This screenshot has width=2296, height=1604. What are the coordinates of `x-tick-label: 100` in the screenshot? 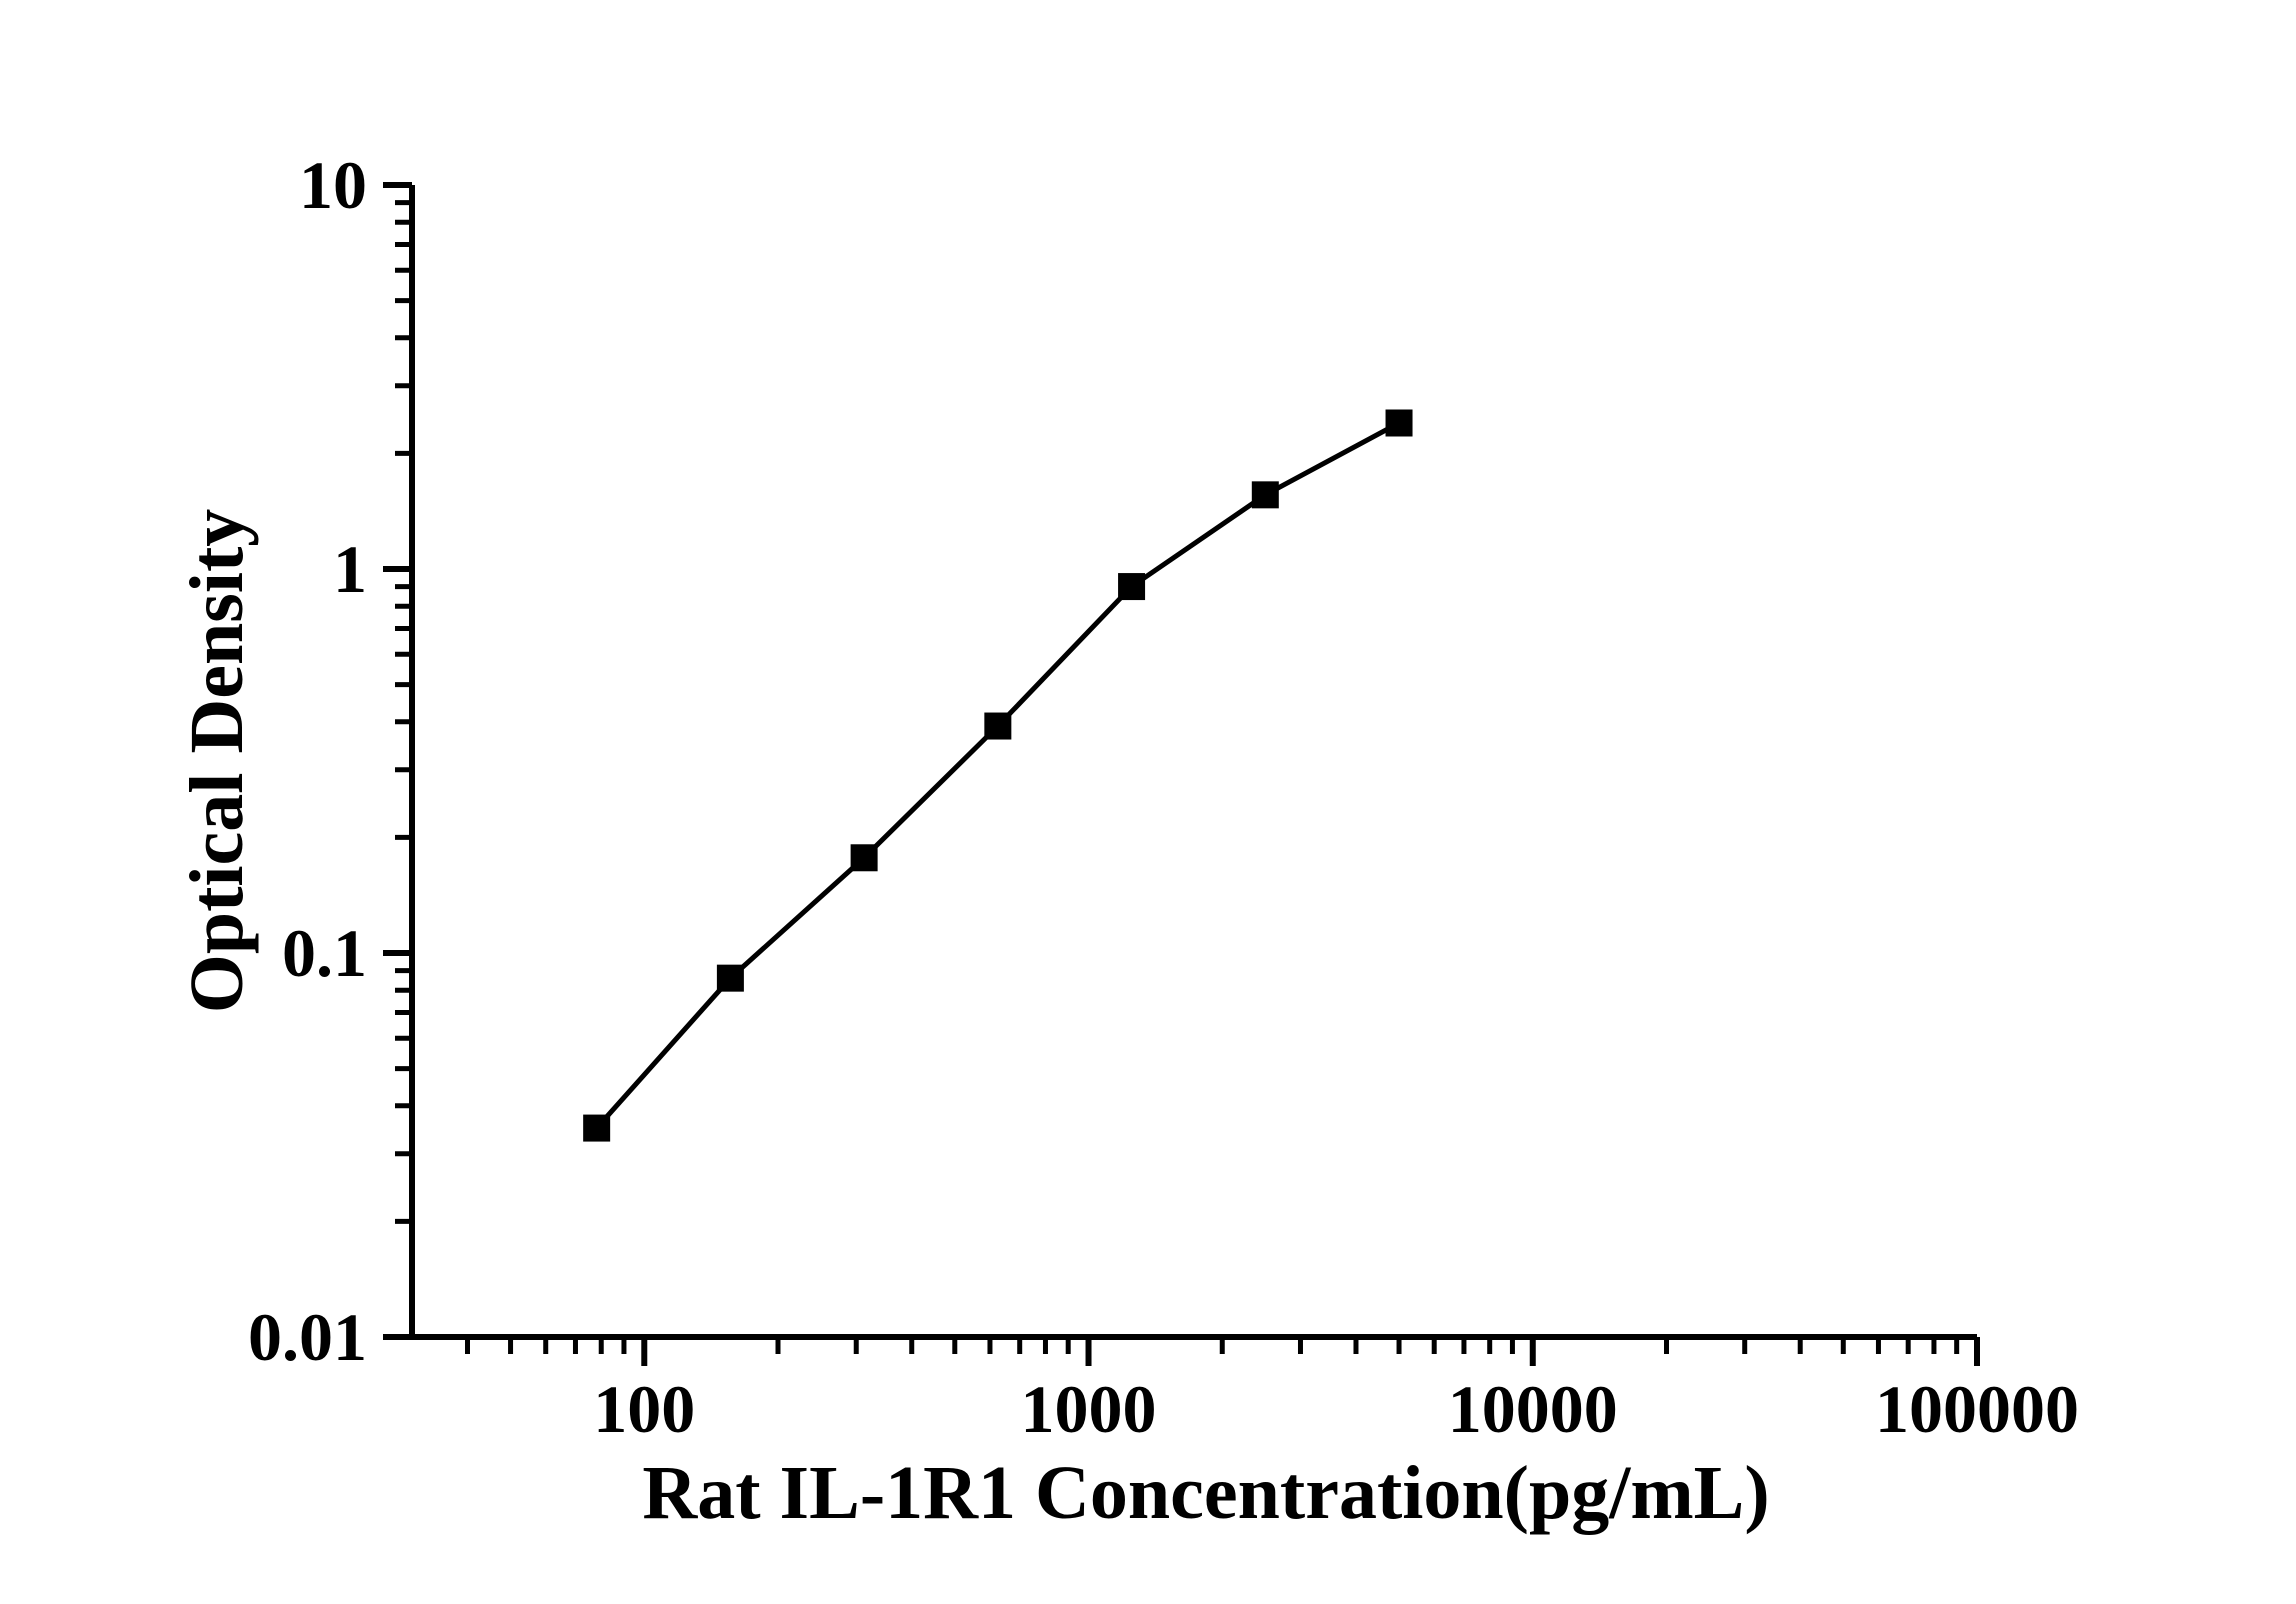 It's located at (644, 1409).